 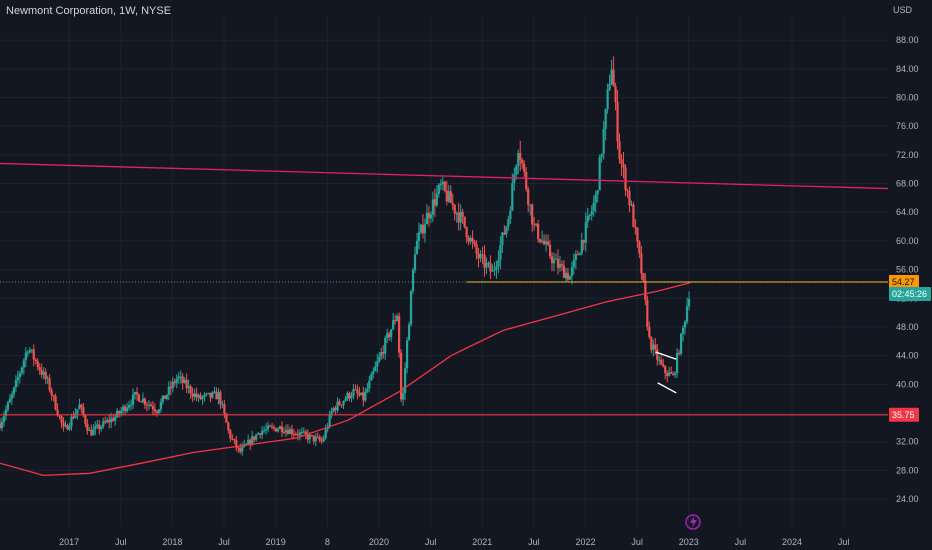 What do you see at coordinates (907, 356) in the screenshot?
I see `y-tick-label: 44.00` at bounding box center [907, 356].